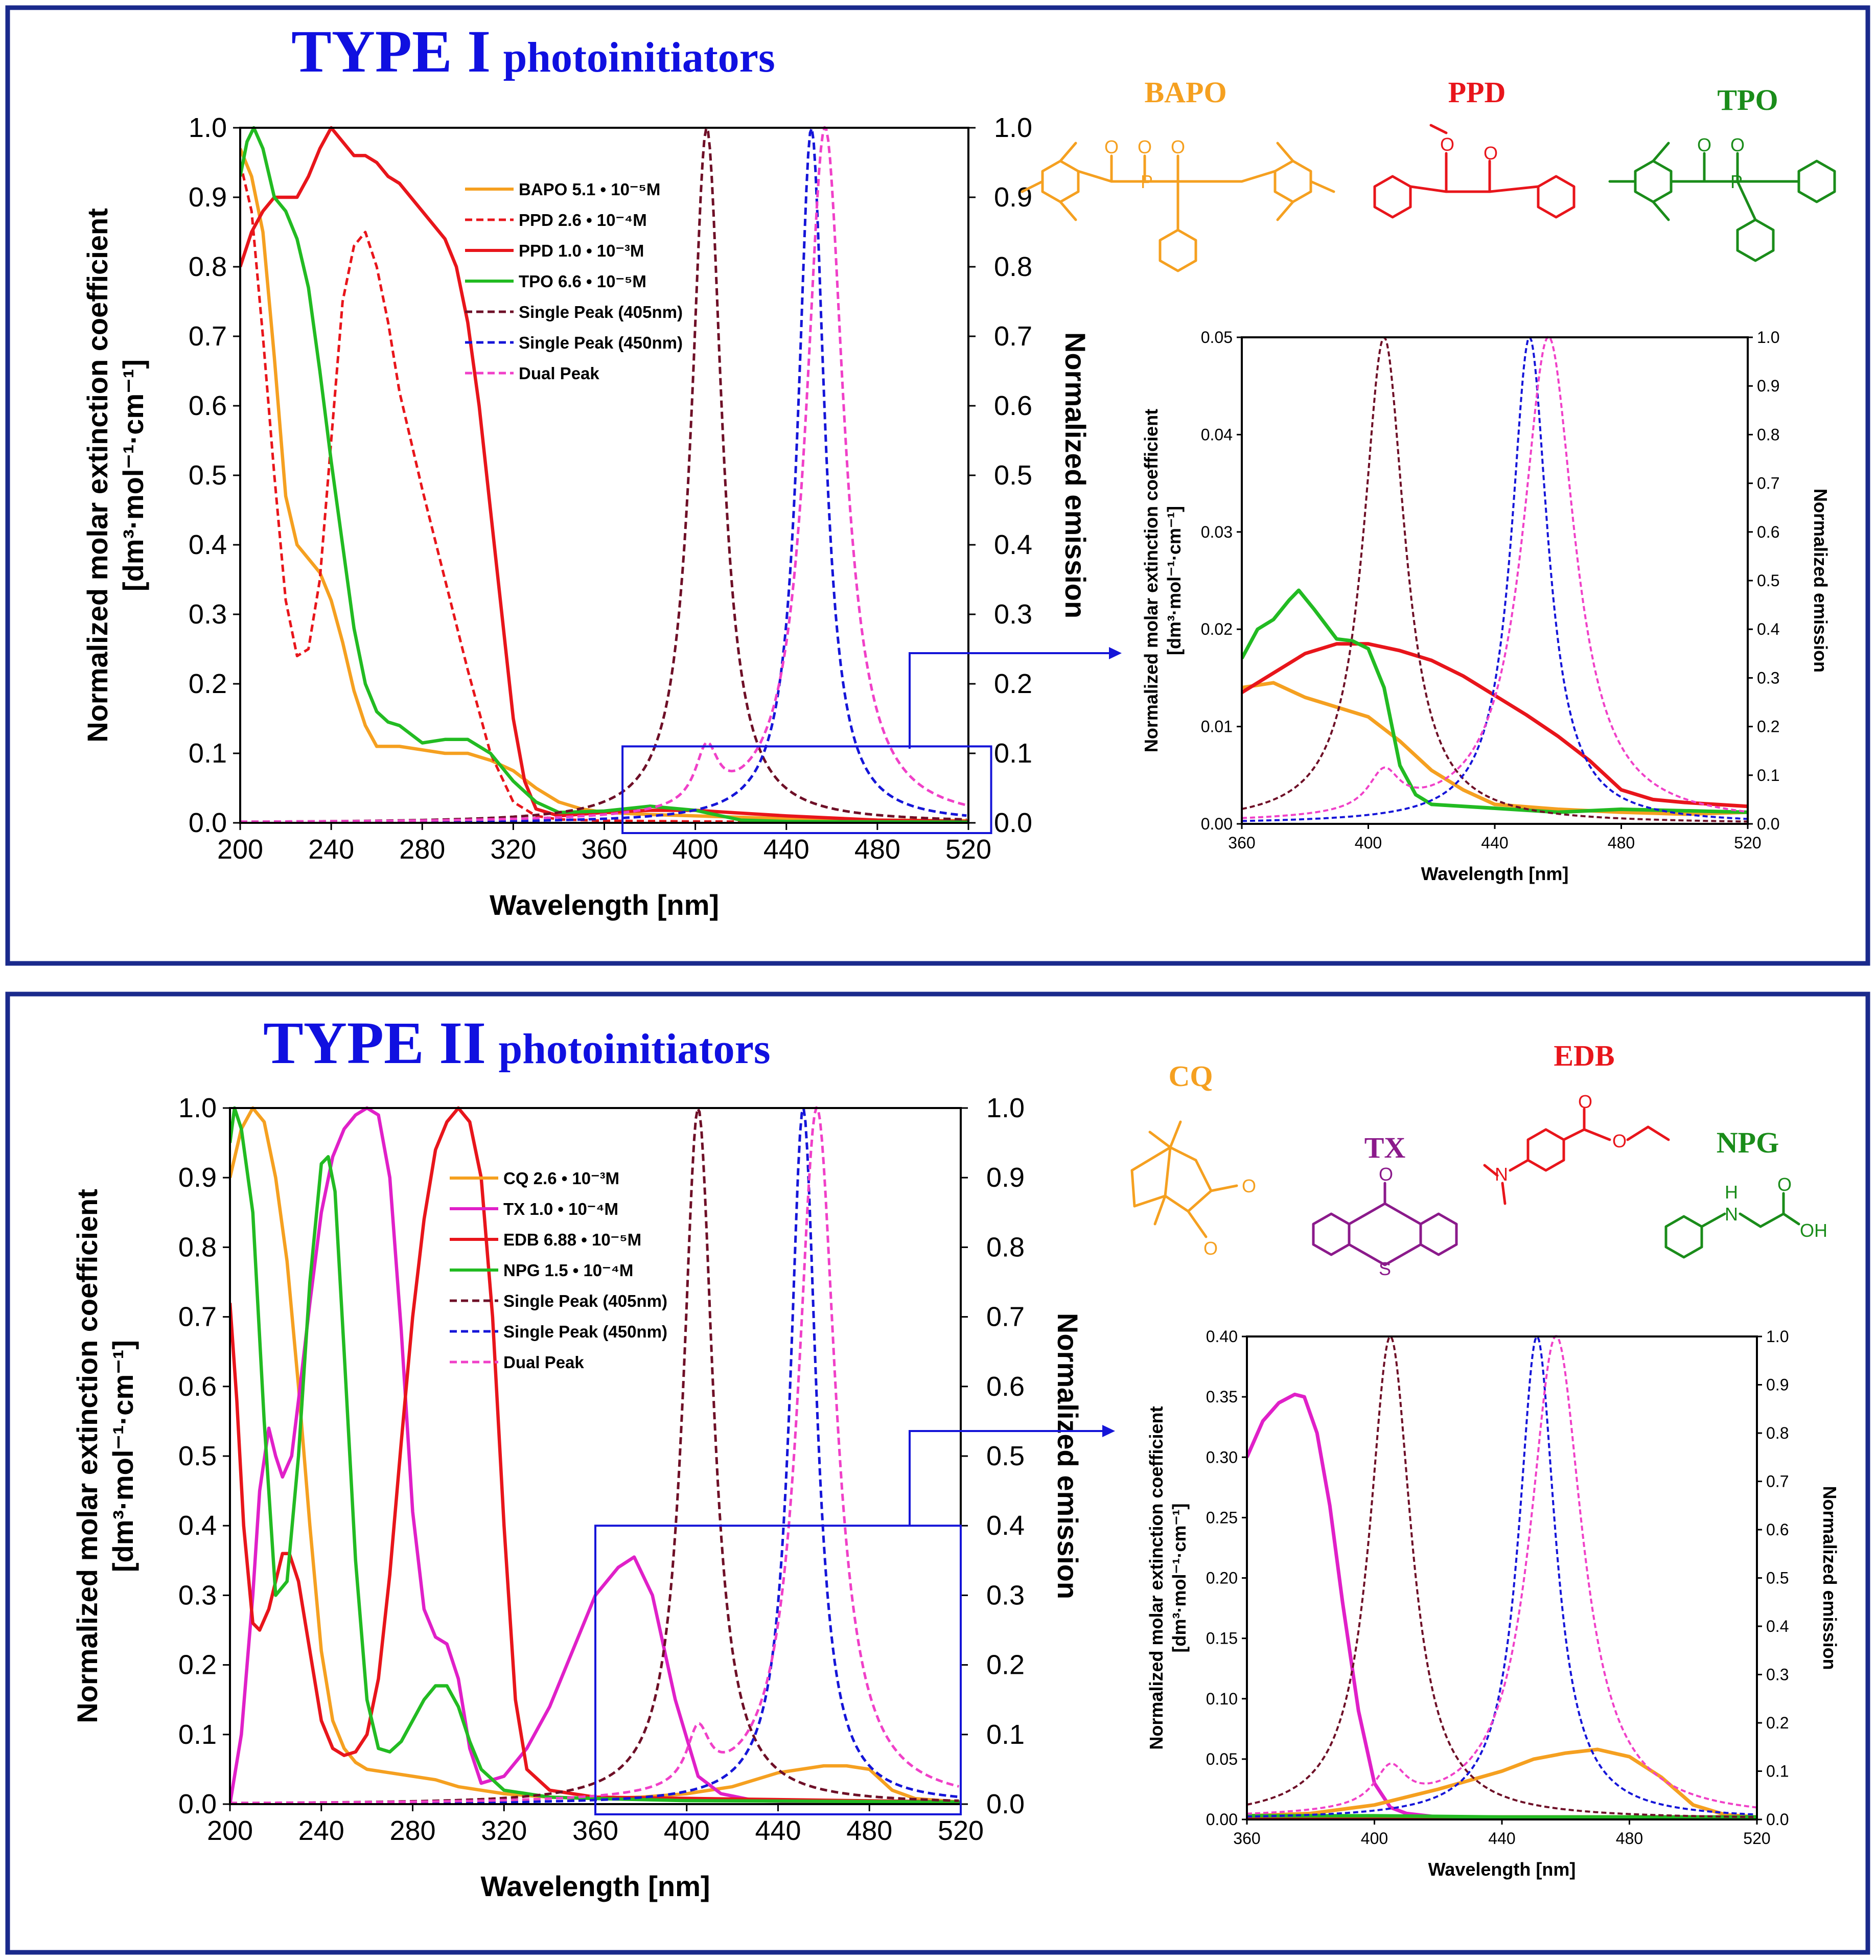 This screenshot has width=1876, height=1960. What do you see at coordinates (533, 52) in the screenshot?
I see `panel-type-1-title: TYPE I photoinitiators` at bounding box center [533, 52].